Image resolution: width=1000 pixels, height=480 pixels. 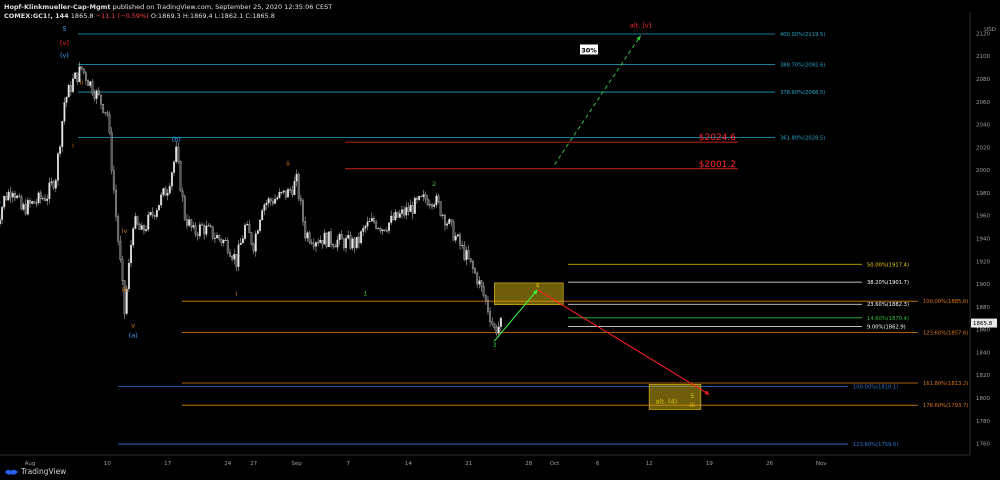 I want to click on wave-label: i, so click(x=236, y=293).